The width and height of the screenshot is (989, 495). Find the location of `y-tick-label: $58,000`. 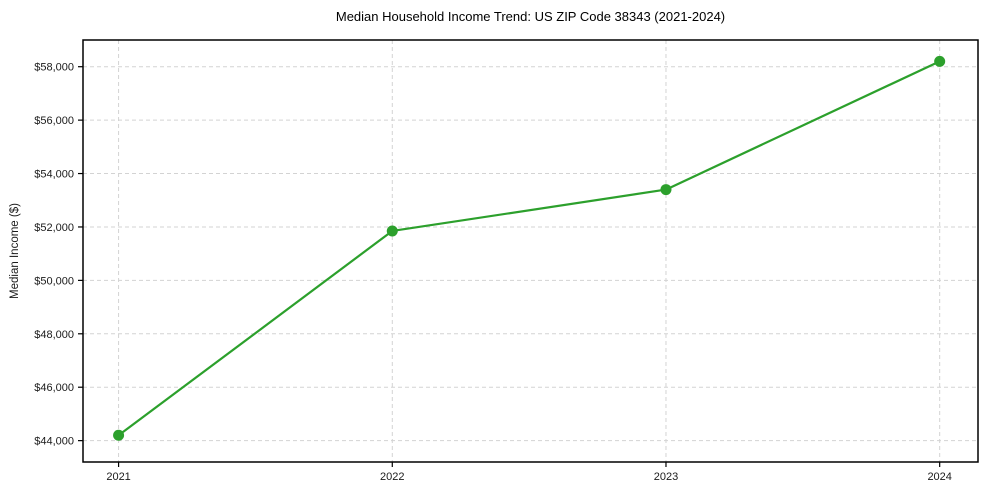

y-tick-label: $58,000 is located at coordinates (54, 68).